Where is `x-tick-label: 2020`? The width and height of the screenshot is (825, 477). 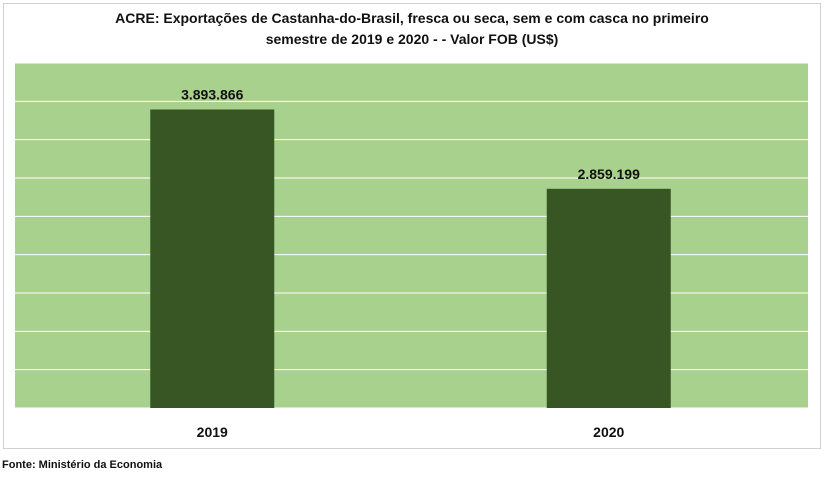
x-tick-label: 2020 is located at coordinates (608, 432).